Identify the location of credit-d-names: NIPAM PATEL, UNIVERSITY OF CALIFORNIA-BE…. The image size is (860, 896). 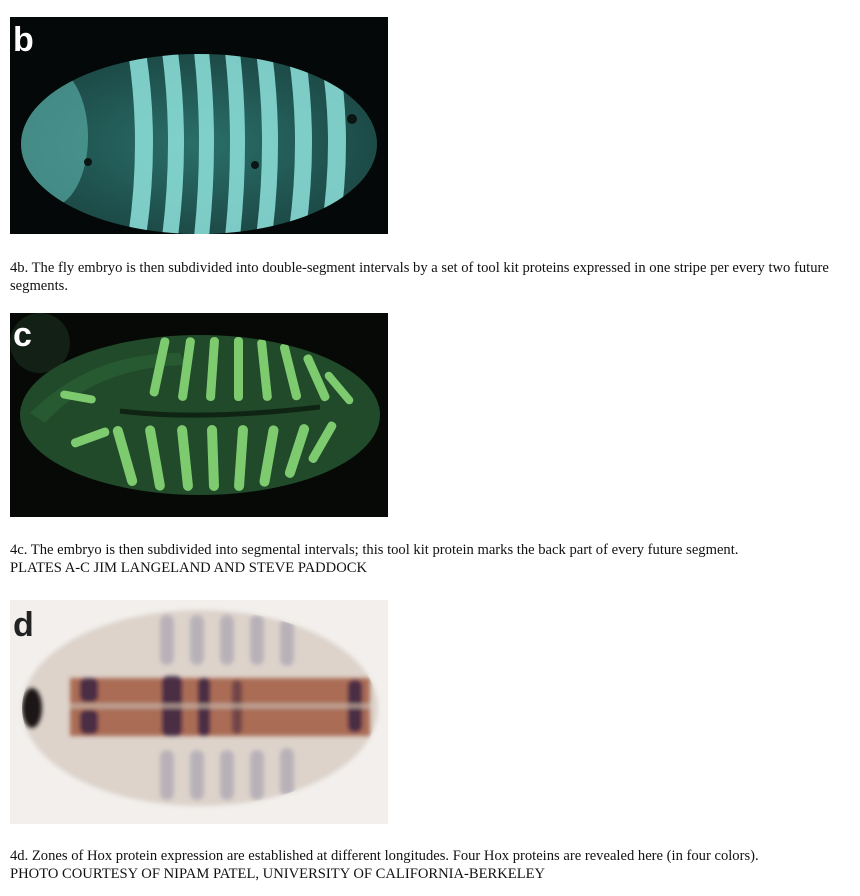
(354, 874).